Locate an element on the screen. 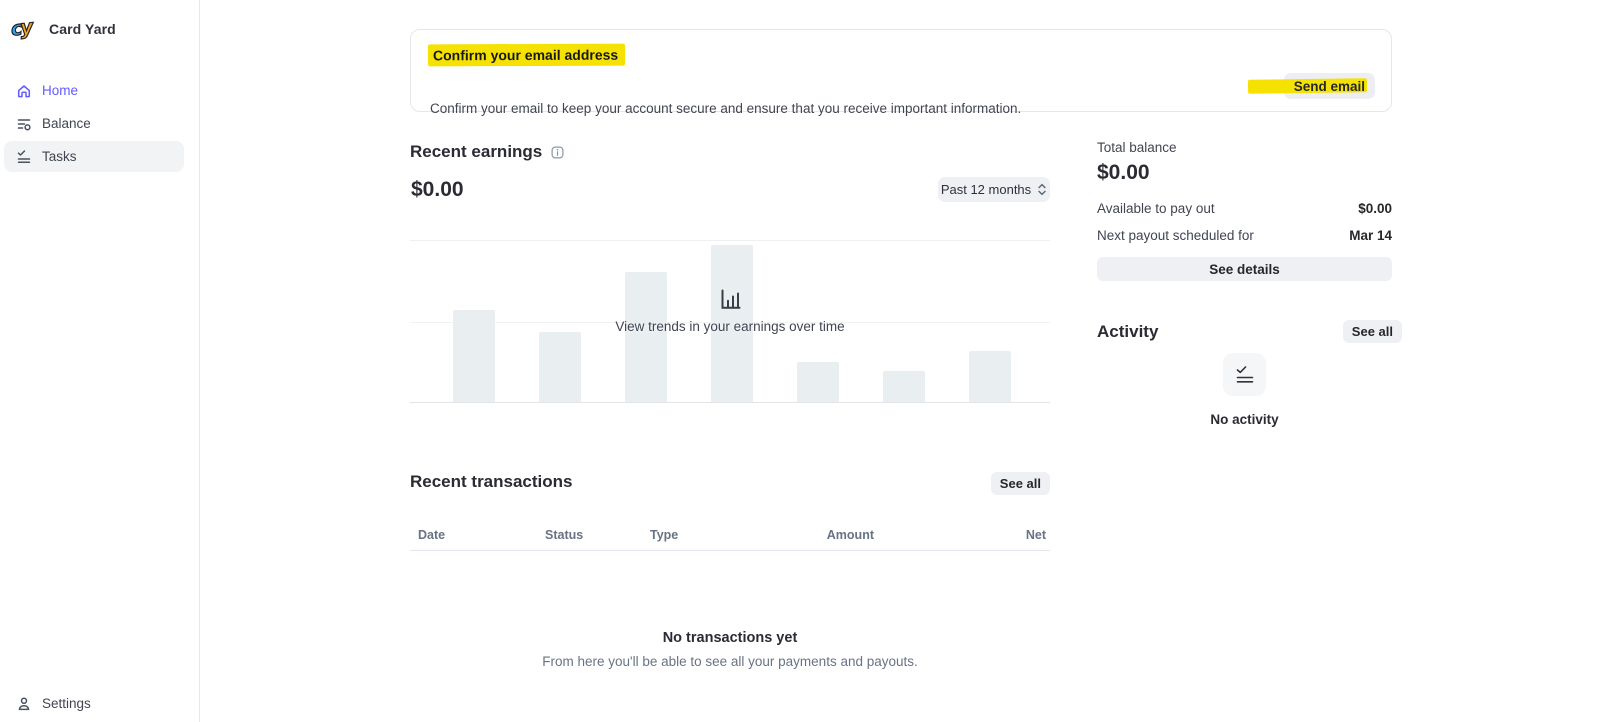 The image size is (1600, 722). sidebar-item-label: Tasks is located at coordinates (59, 156).